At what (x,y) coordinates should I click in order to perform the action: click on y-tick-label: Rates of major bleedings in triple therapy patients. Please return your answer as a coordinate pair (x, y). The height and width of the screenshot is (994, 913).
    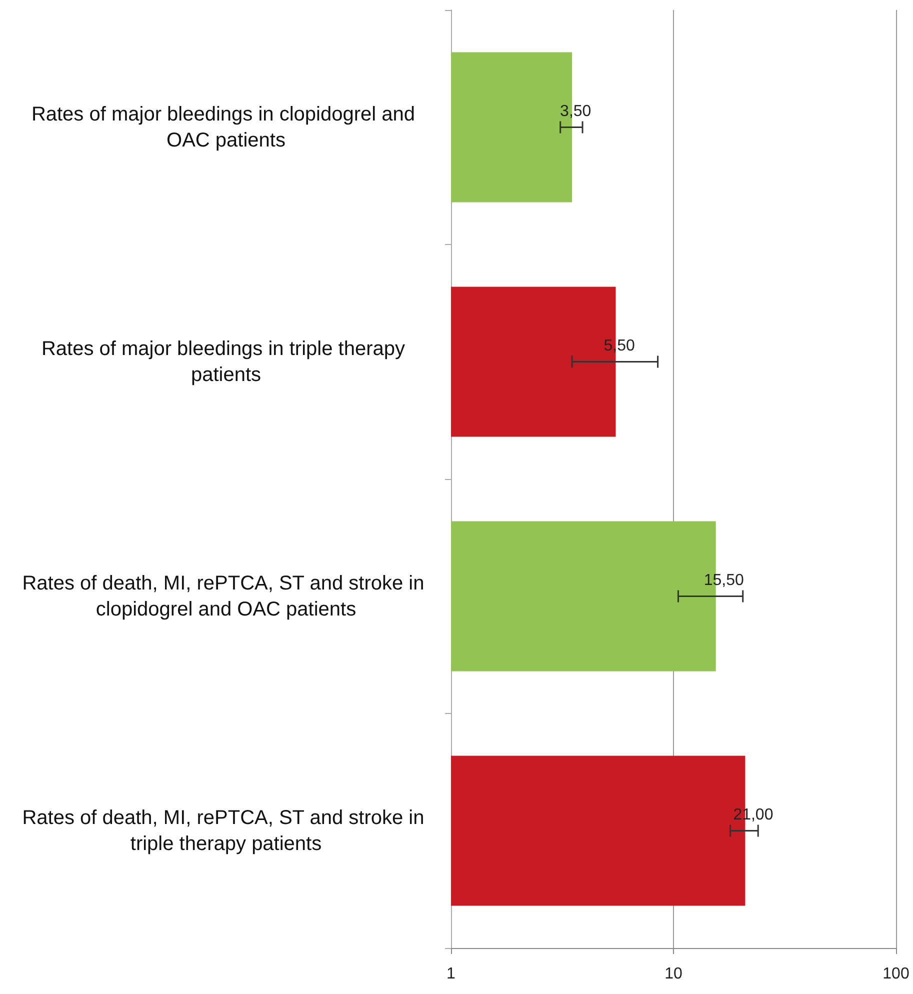
    Looking at the image, I should click on (226, 362).